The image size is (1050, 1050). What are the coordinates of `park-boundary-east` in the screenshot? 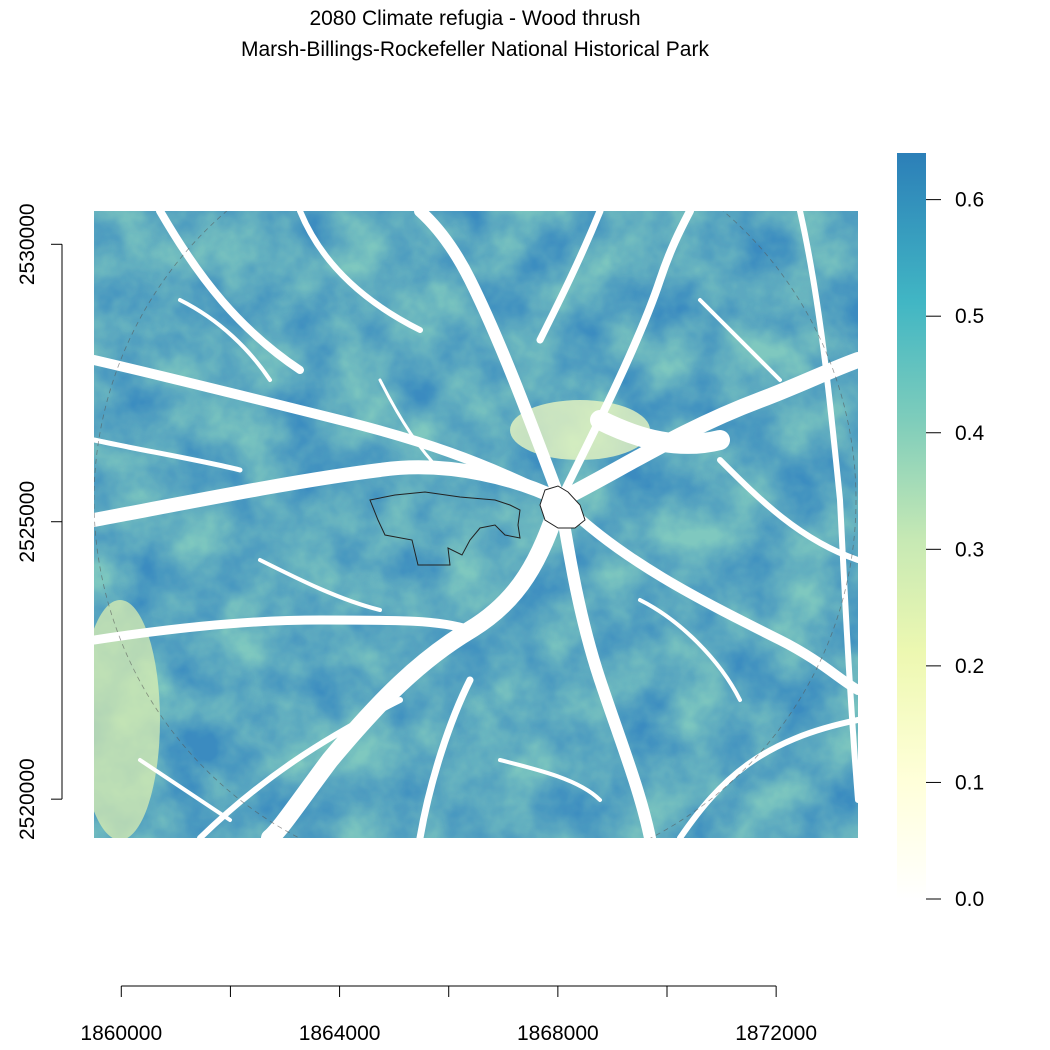 It's located at (562, 507).